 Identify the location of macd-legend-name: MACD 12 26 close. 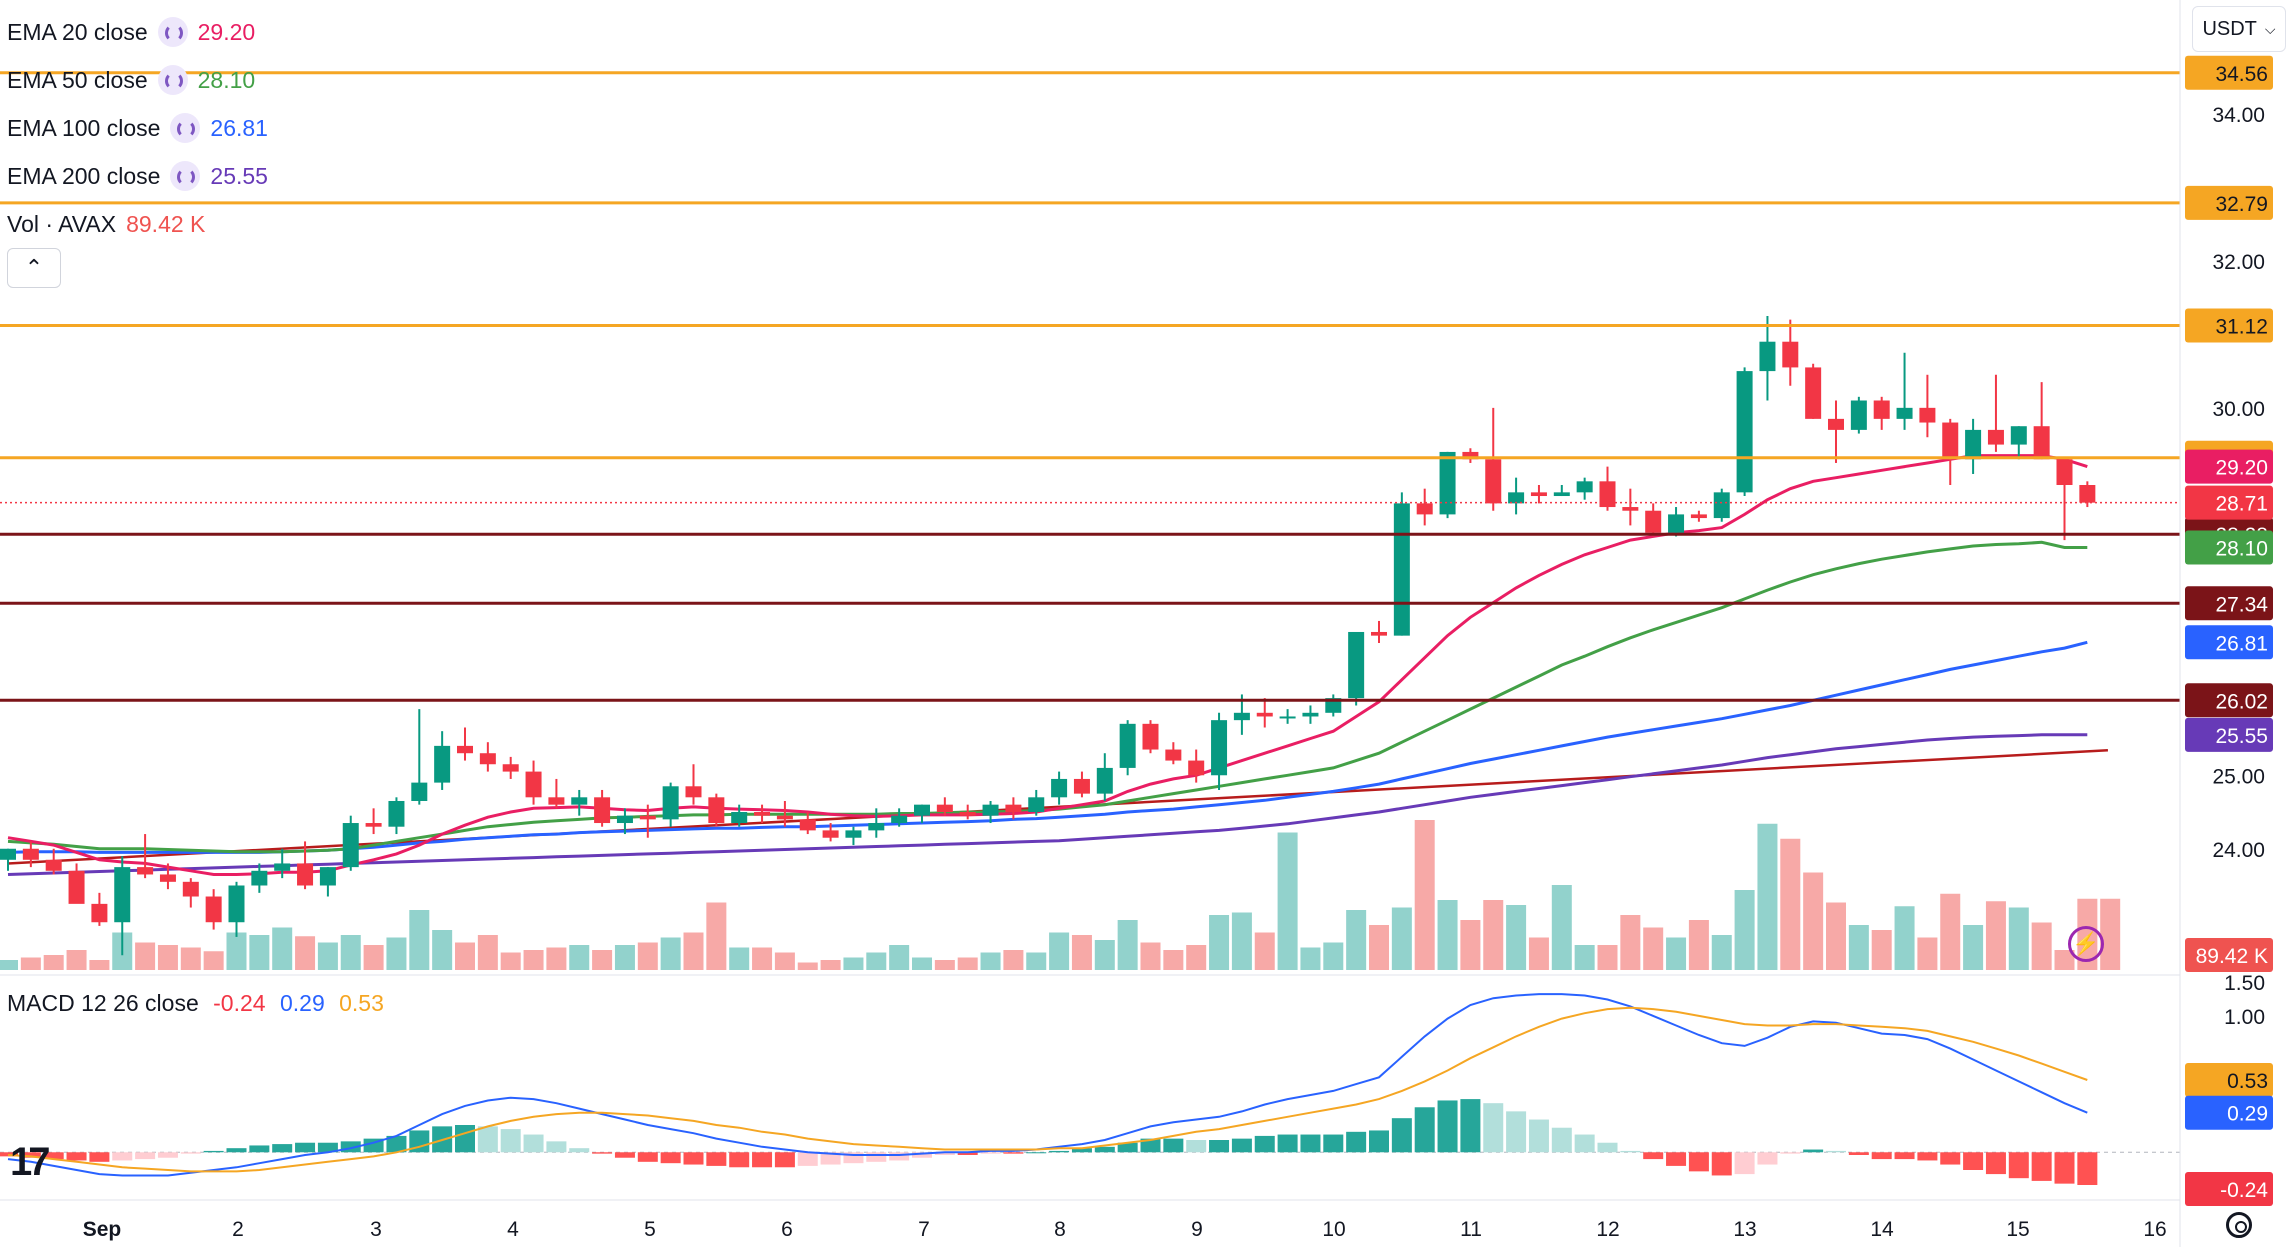
(103, 1003).